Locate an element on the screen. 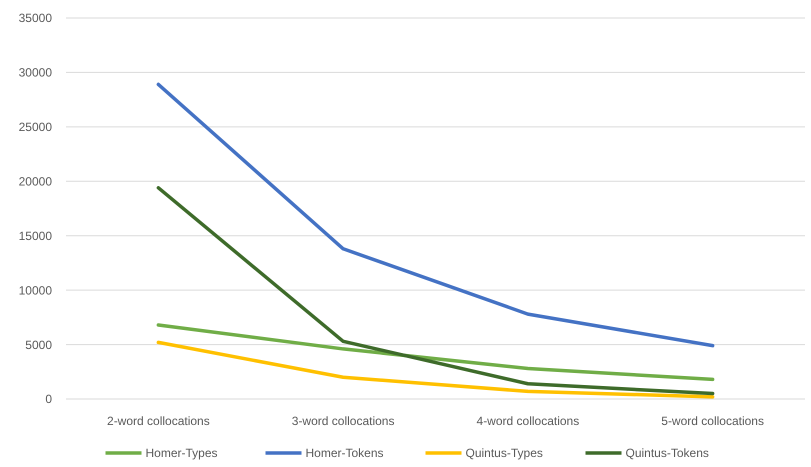 The width and height of the screenshot is (811, 467). y-tick-label: 20000 is located at coordinates (35, 181).